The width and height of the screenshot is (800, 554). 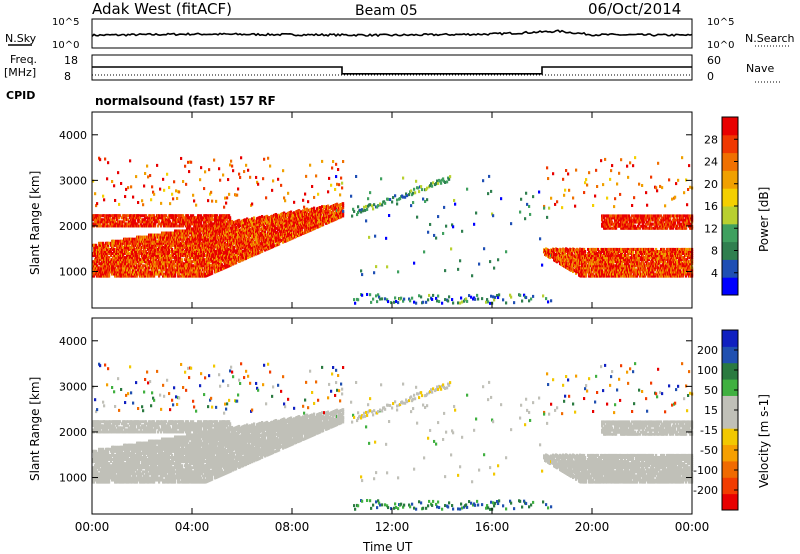 What do you see at coordinates (23, 59) in the screenshot?
I see `freq-label: Freq.` at bounding box center [23, 59].